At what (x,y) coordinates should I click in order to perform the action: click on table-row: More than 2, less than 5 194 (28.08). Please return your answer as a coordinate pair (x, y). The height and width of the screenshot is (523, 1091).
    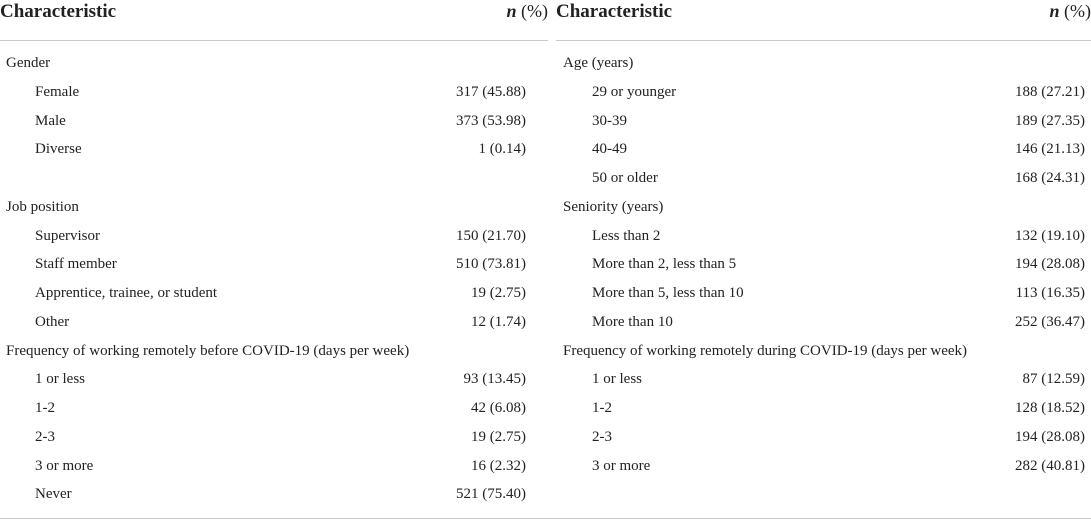
    Looking at the image, I should click on (824, 264).